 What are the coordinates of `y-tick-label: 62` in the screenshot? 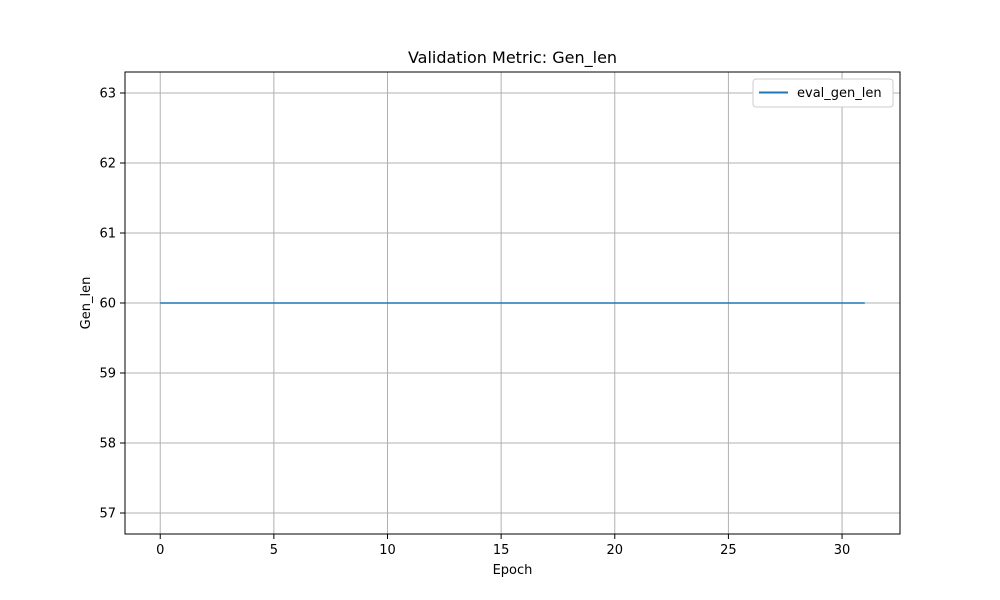 It's located at (107, 164).